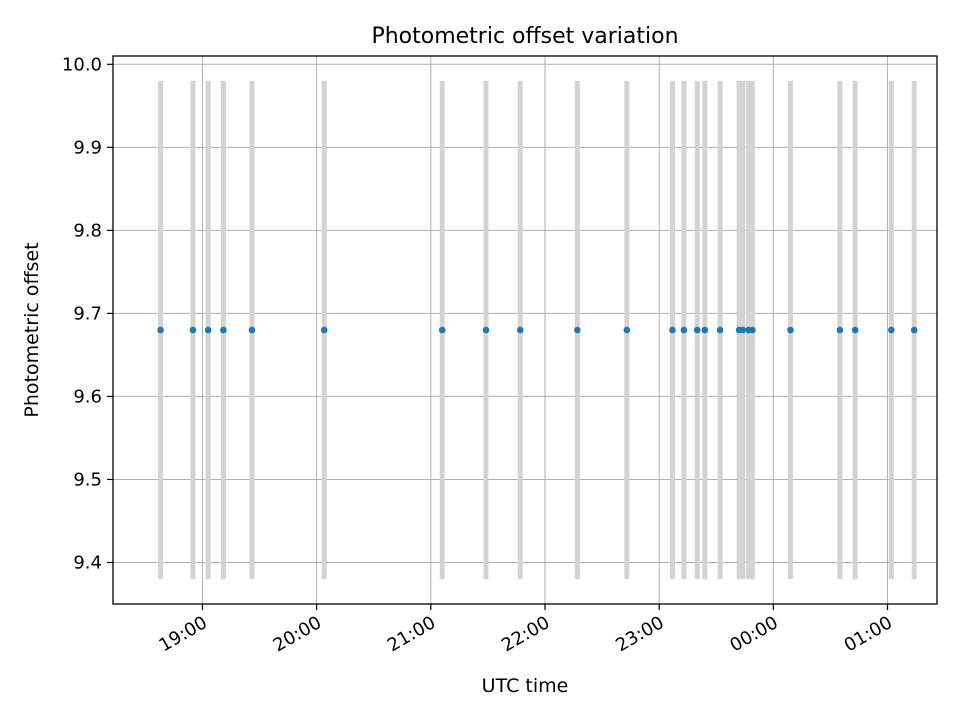 The height and width of the screenshot is (720, 960). What do you see at coordinates (87, 230) in the screenshot?
I see `y-tick-label: 9.8` at bounding box center [87, 230].